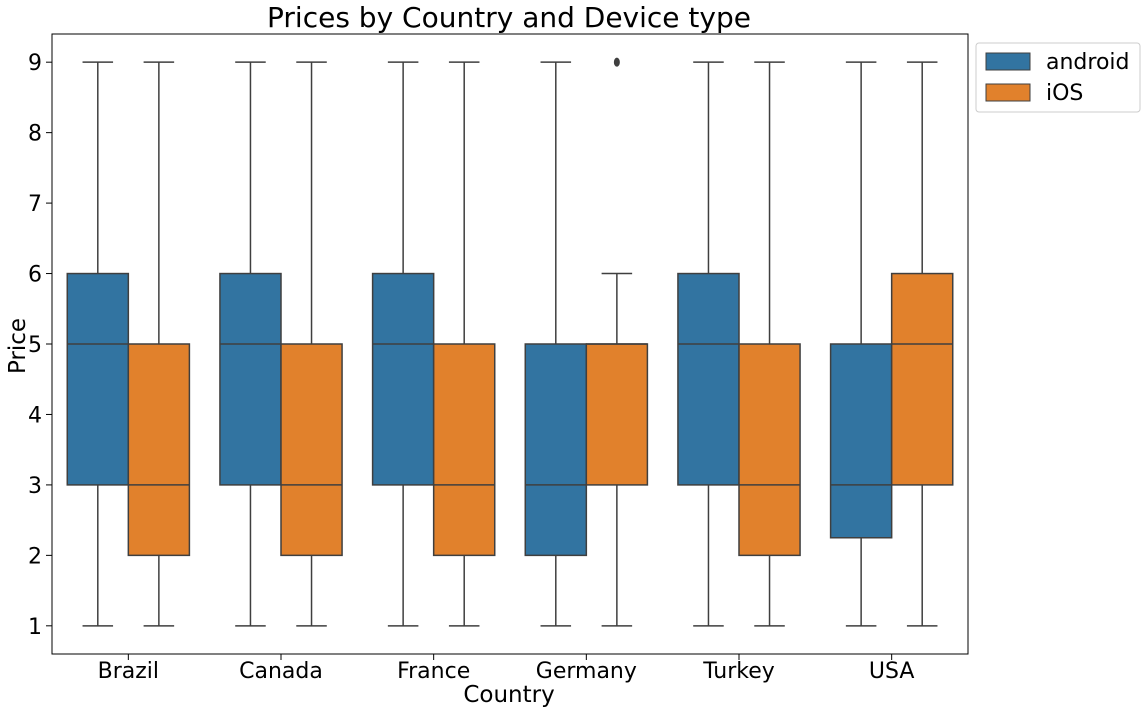 The image size is (1146, 712). Describe the element at coordinates (892, 671) in the screenshot. I see `x-tick-label: USA` at that location.